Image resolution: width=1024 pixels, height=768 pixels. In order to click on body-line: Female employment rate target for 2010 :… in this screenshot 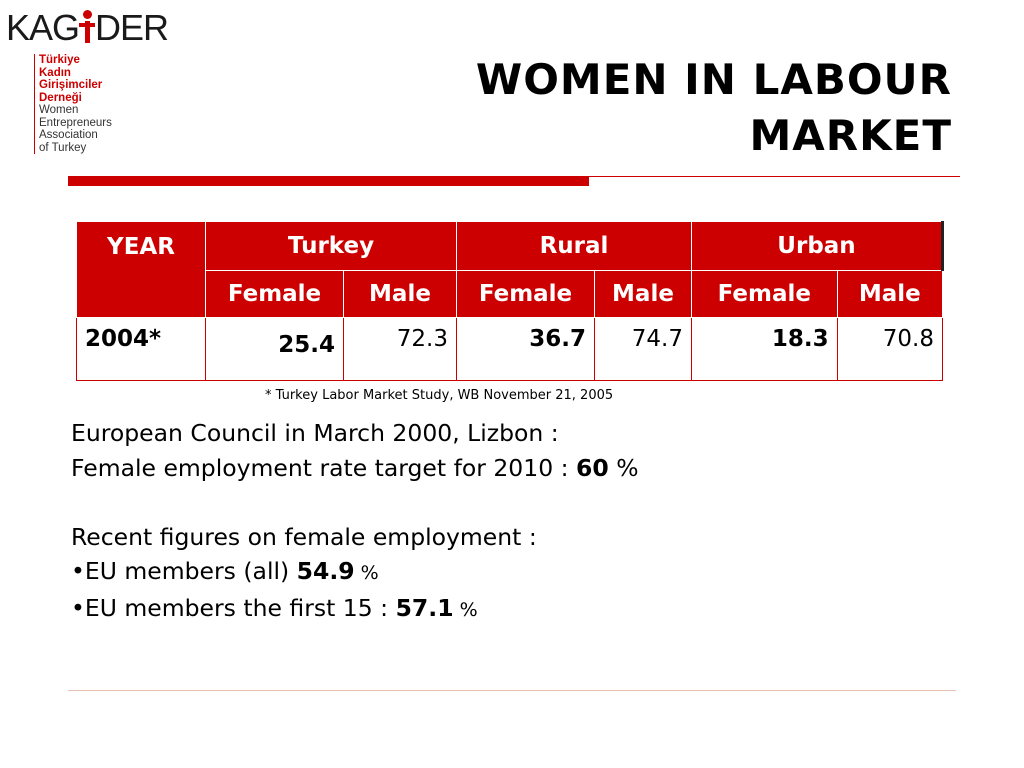, I will do `click(355, 467)`.